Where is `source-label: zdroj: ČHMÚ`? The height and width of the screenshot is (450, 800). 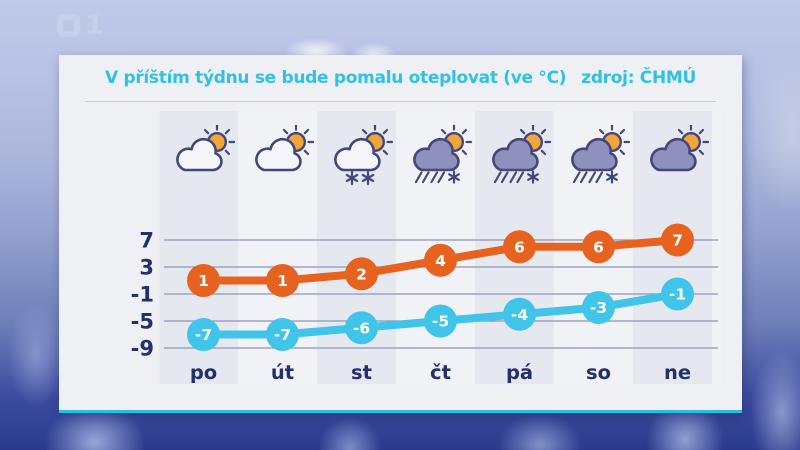
source-label: zdroj: ČHMÚ is located at coordinates (639, 78).